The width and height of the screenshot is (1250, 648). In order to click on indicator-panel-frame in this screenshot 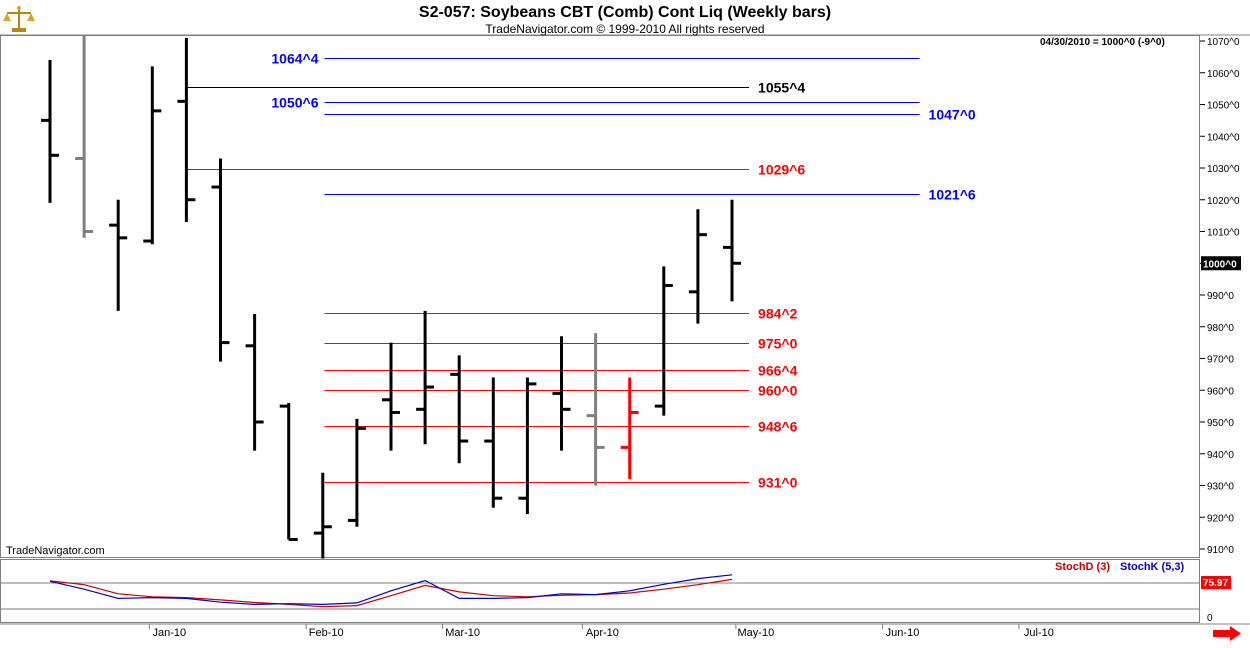, I will do `click(600, 591)`.